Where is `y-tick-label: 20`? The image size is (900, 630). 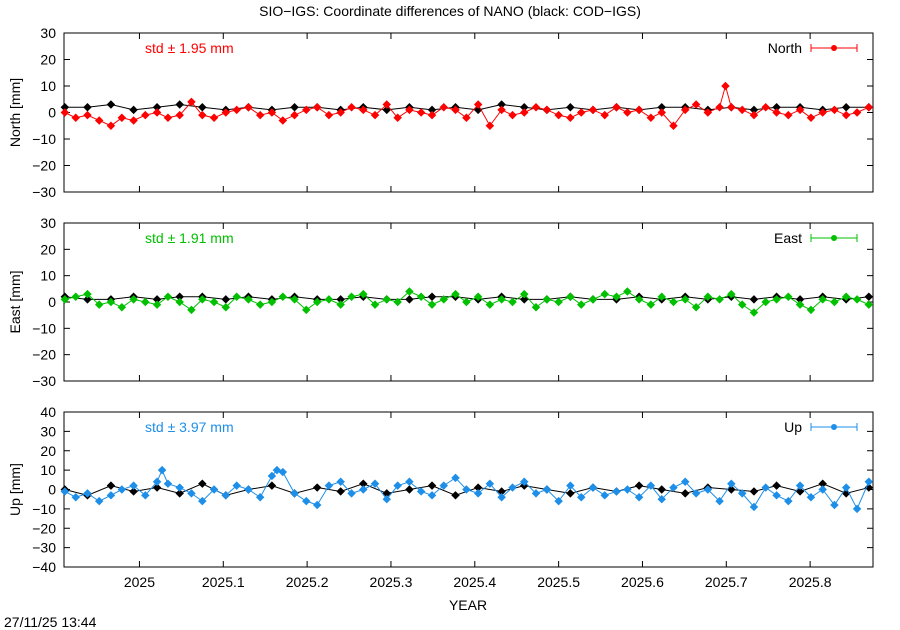 y-tick-label: 20 is located at coordinates (48, 249).